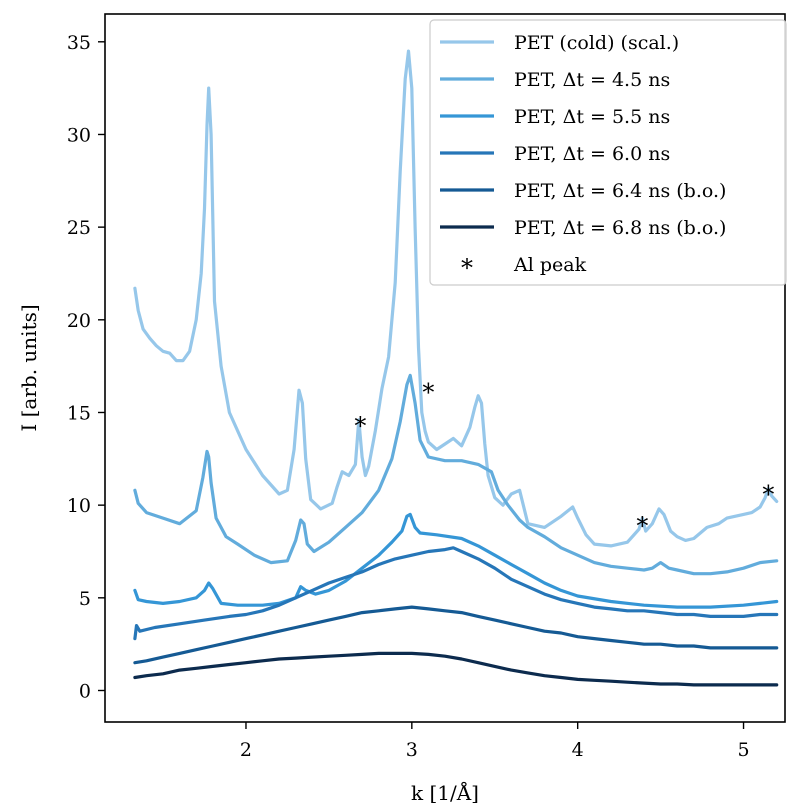 This screenshot has width=791, height=807. I want to click on legend-label-2: PET, Δt = 5.5 ns, so click(592, 117).